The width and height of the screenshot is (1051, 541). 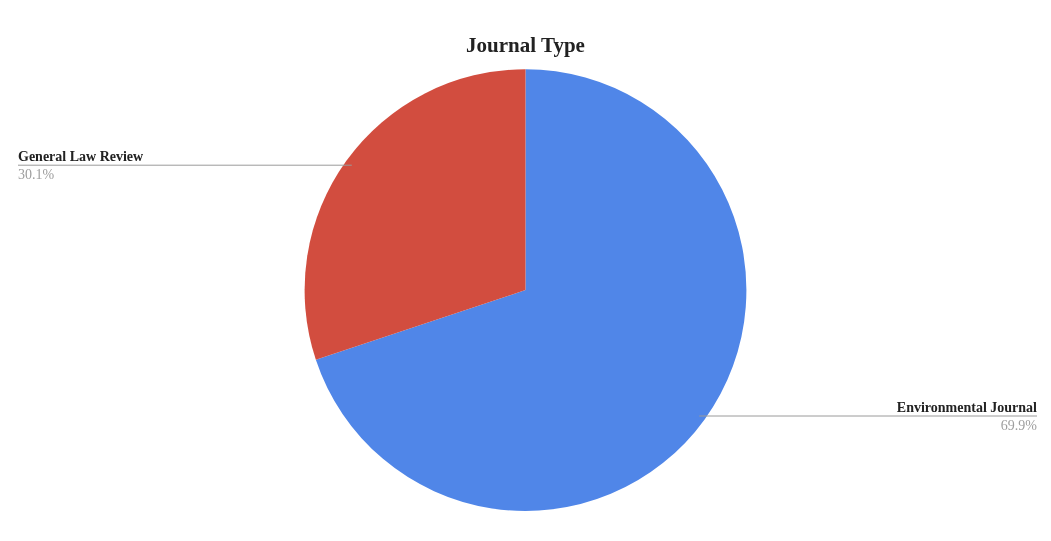 I want to click on chart-title: Journal Type, so click(x=525, y=45).